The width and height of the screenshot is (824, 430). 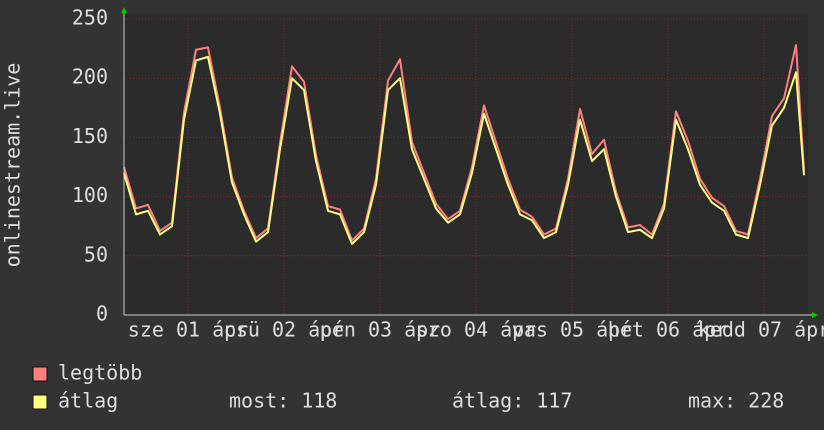 What do you see at coordinates (90, 77) in the screenshot?
I see `y-tick-label: 200` at bounding box center [90, 77].